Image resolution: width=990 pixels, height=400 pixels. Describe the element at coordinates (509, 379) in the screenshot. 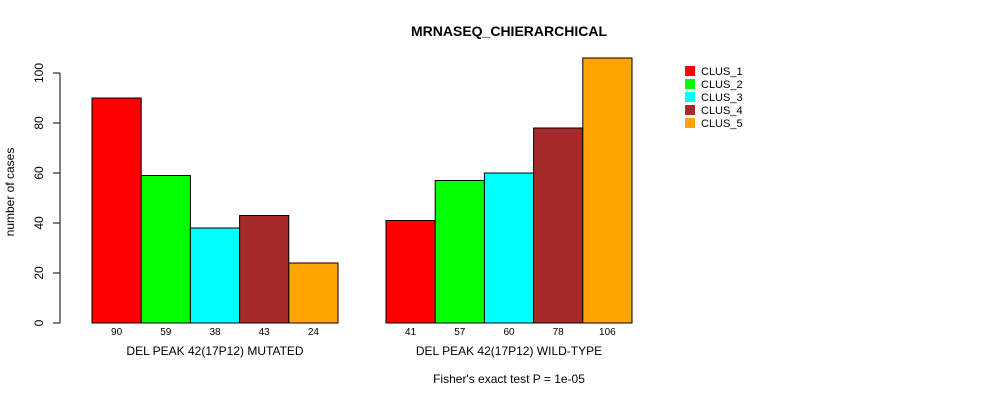

I see `fisher-test-footnote: Fisher's exact test P = 1e-05` at that location.